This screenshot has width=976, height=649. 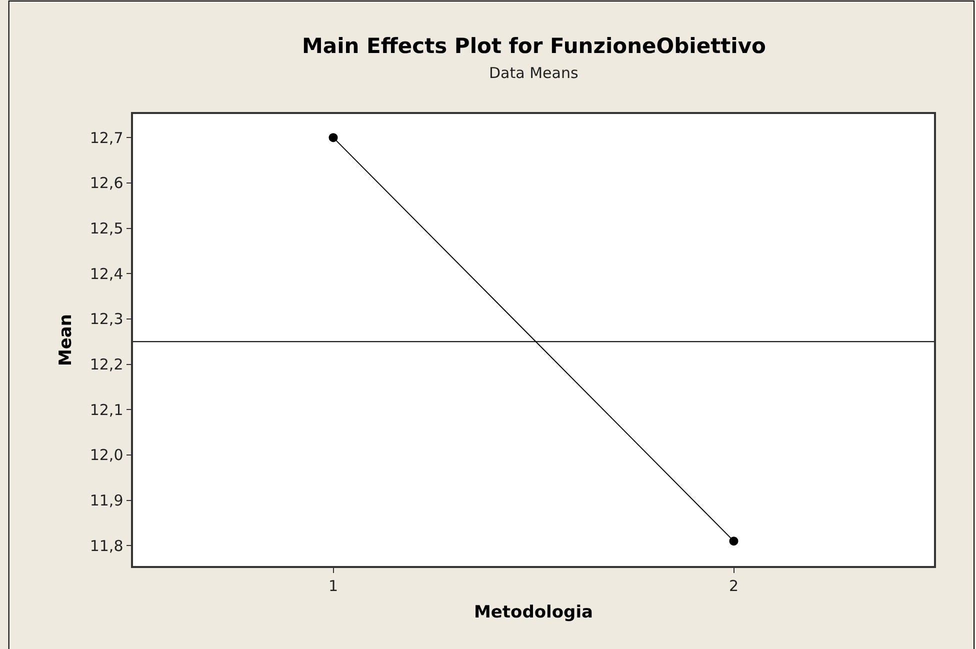 What do you see at coordinates (107, 229) in the screenshot?
I see `y-tick-label: 12,5` at bounding box center [107, 229].